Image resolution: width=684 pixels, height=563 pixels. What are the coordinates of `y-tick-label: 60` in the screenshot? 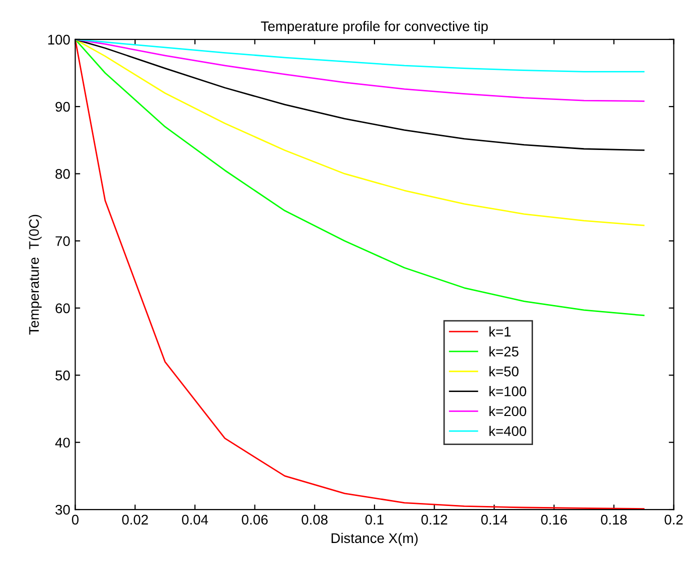 It's located at (63, 308).